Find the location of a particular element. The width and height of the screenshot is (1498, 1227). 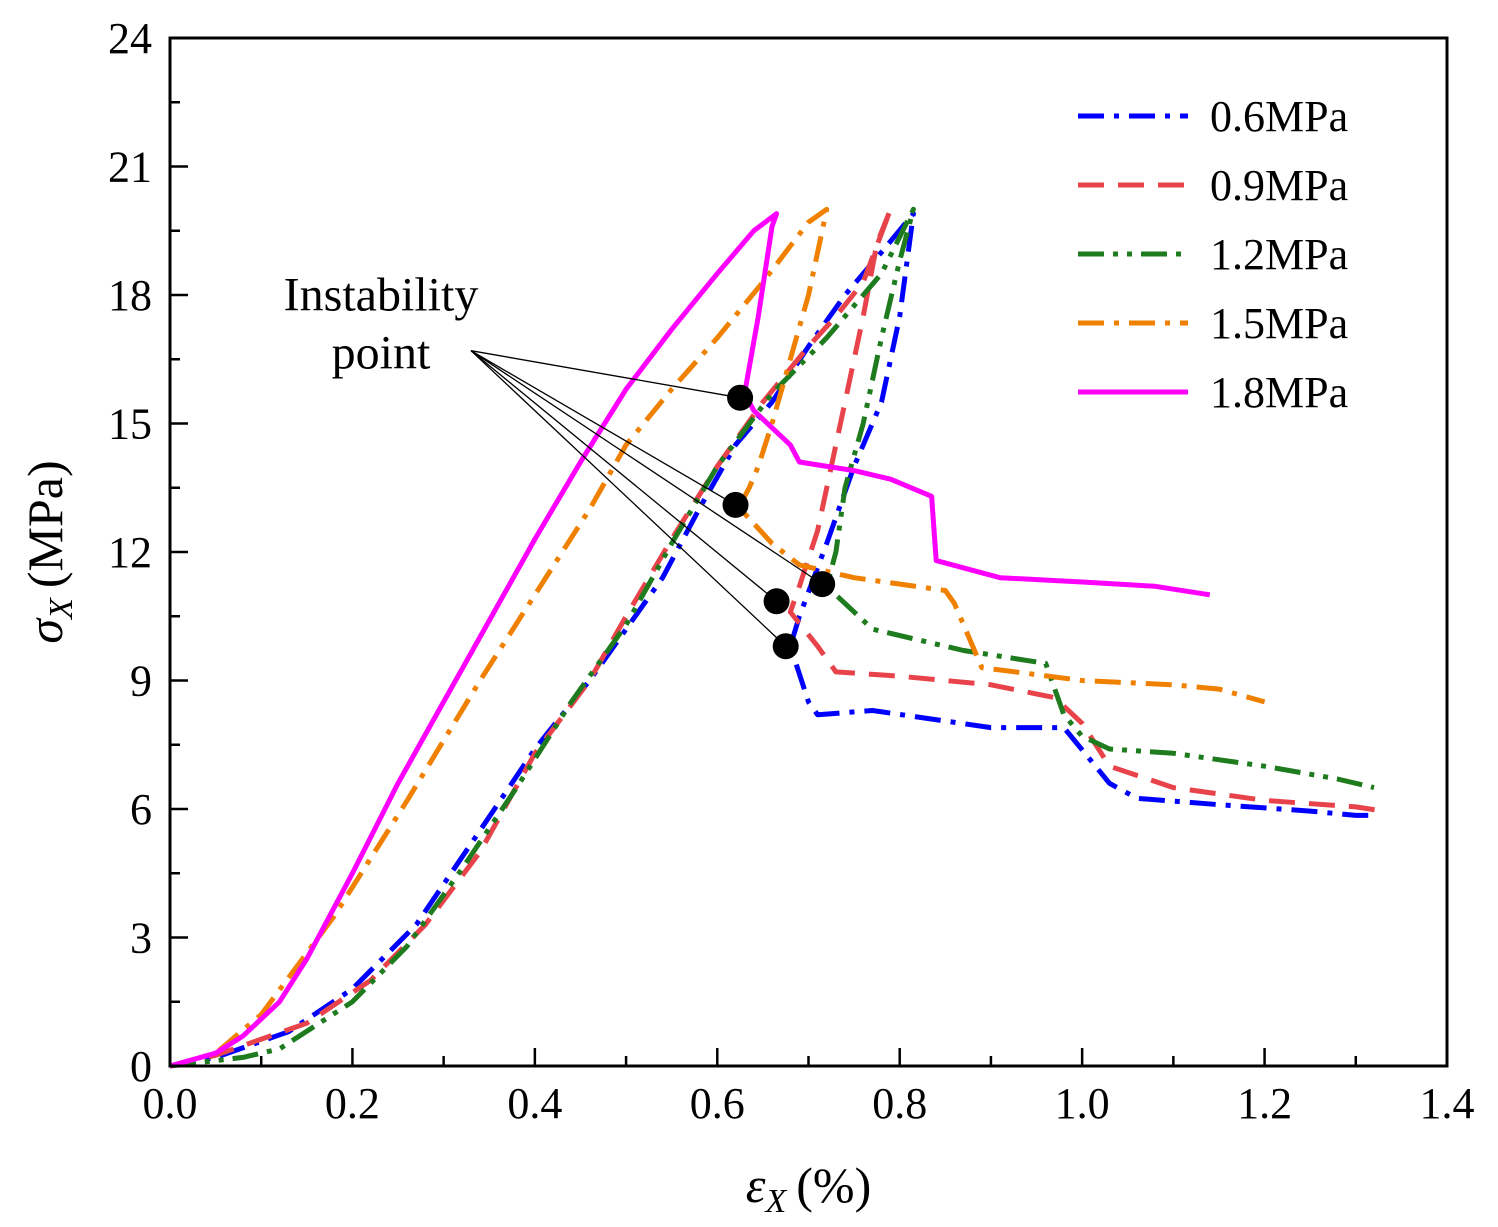

instability-marker-0-9mpa is located at coordinates (776, 601).